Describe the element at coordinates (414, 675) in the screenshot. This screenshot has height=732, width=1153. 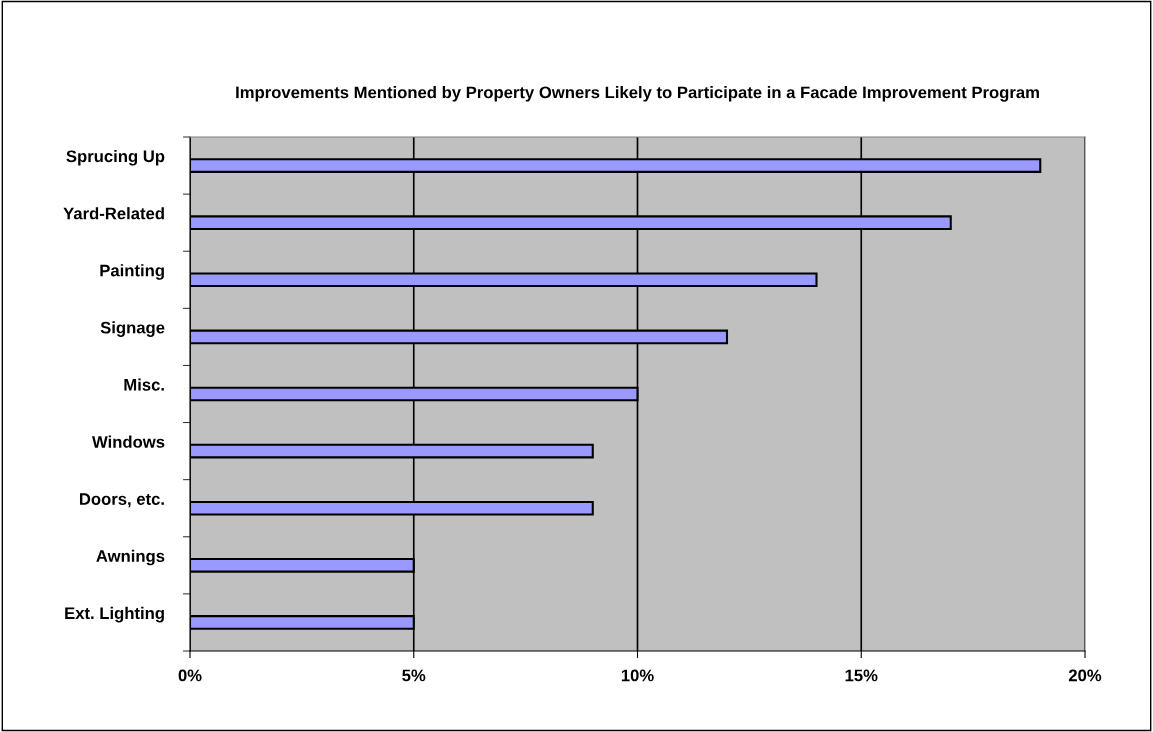
I see `x-tick-label: 5%` at that location.